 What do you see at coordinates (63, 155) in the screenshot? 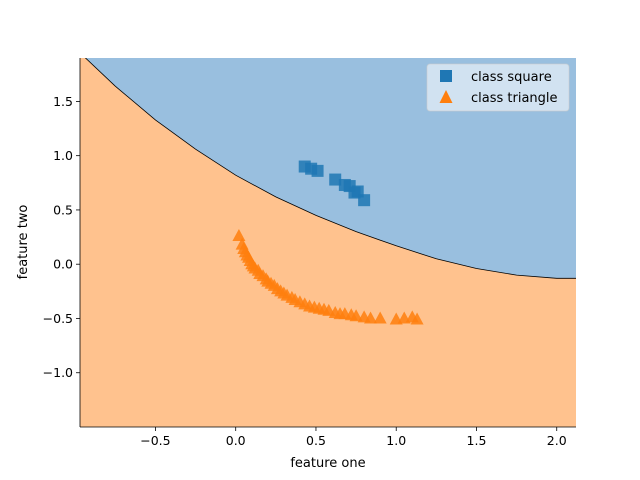
I see `y-tick-label: 1.0` at bounding box center [63, 155].